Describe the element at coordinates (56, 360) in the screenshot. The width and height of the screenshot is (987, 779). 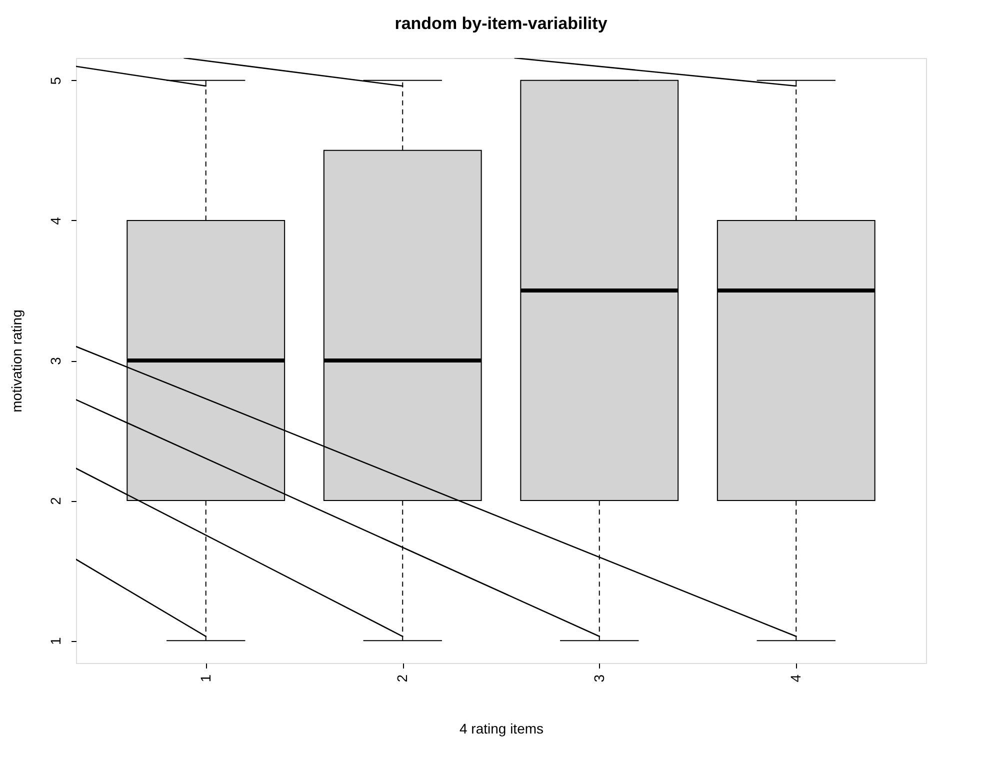
I see `y-tick-label: 3` at that location.